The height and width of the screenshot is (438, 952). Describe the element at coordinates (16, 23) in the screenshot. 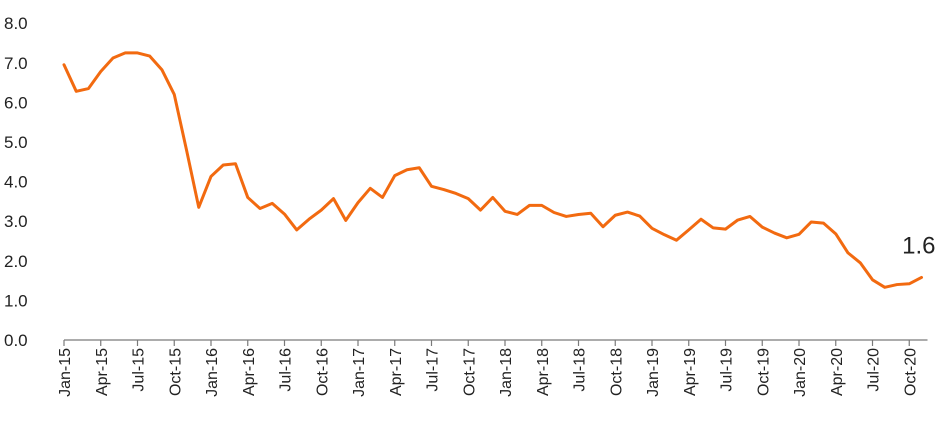

I see `y-tick-label: 8.0` at that location.